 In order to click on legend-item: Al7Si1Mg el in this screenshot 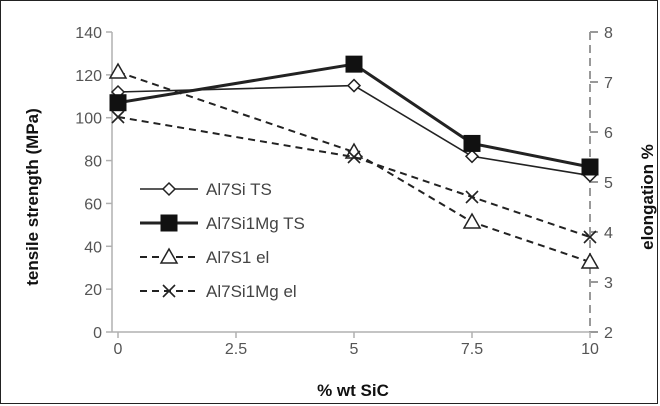, I will do `click(218, 291)`.